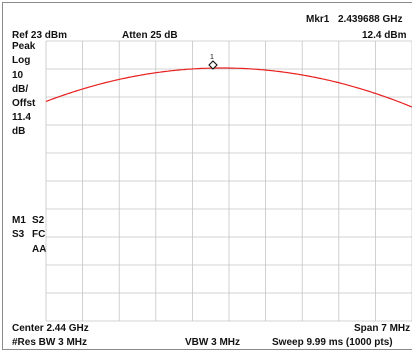 The width and height of the screenshot is (412, 351). Describe the element at coordinates (150, 35) in the screenshot. I see `attenuation: Atten 25 dB` at that location.